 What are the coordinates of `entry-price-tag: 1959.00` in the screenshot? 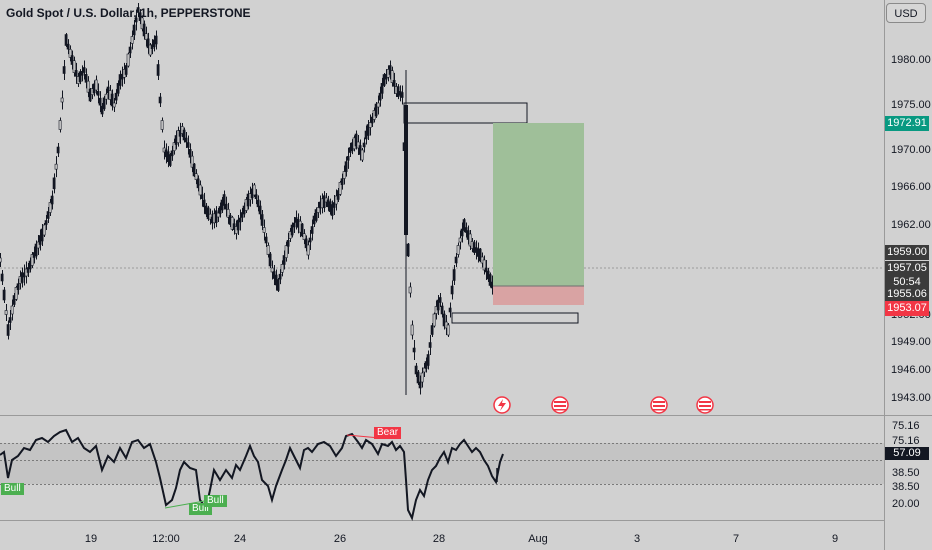 It's located at (907, 252).